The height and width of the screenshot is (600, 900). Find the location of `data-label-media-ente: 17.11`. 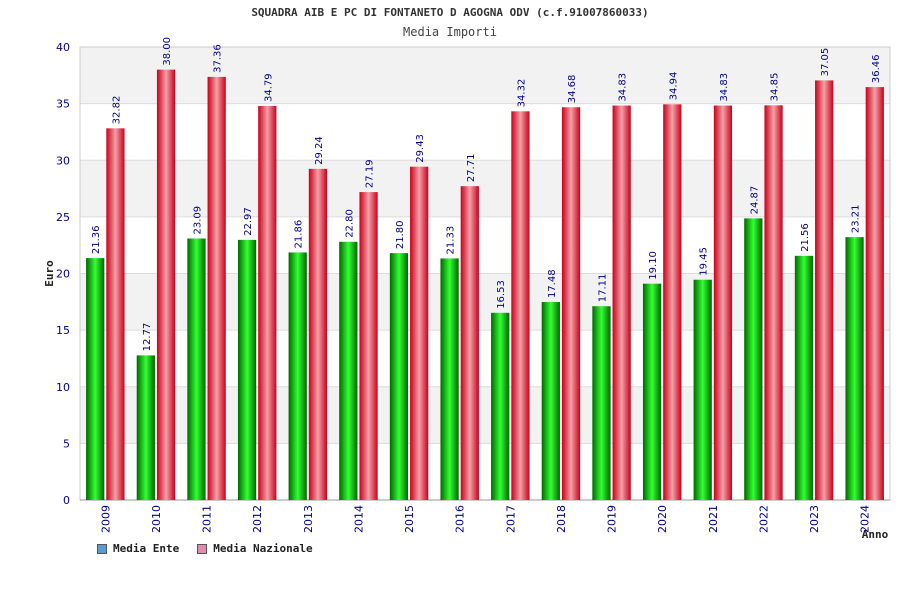

data-label-media-ente: 17.11 is located at coordinates (602, 288).